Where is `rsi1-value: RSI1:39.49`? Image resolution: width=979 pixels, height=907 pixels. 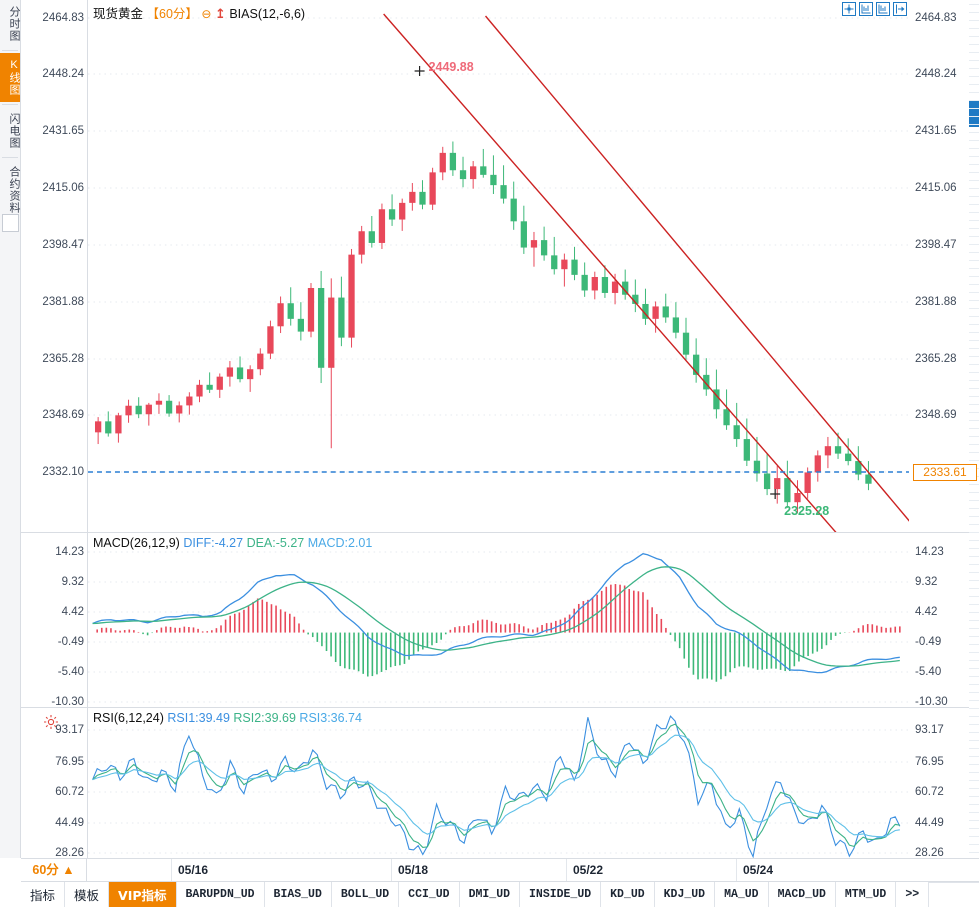 rsi1-value: RSI1:39.49 is located at coordinates (198, 718).